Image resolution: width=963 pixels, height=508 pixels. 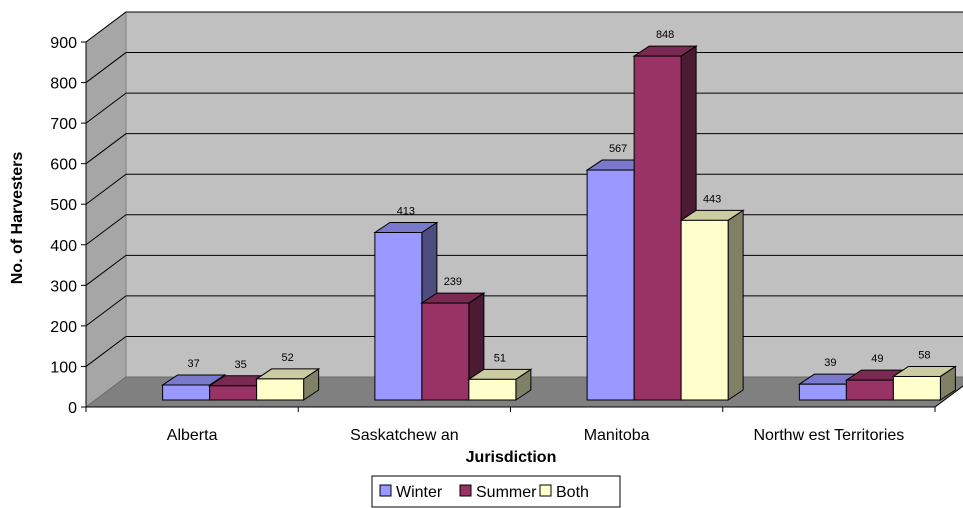 I want to click on y-tick-label: 200, so click(x=63, y=327).